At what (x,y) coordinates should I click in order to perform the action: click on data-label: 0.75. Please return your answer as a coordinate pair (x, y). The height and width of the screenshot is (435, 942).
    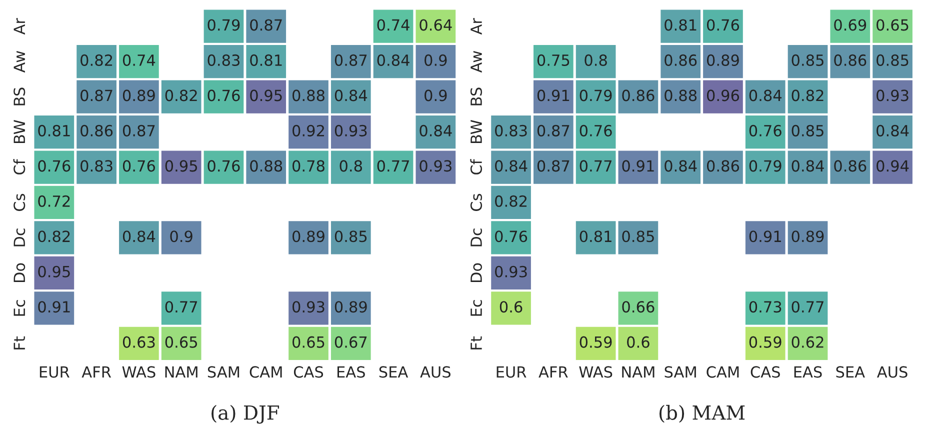
    Looking at the image, I should click on (553, 60).